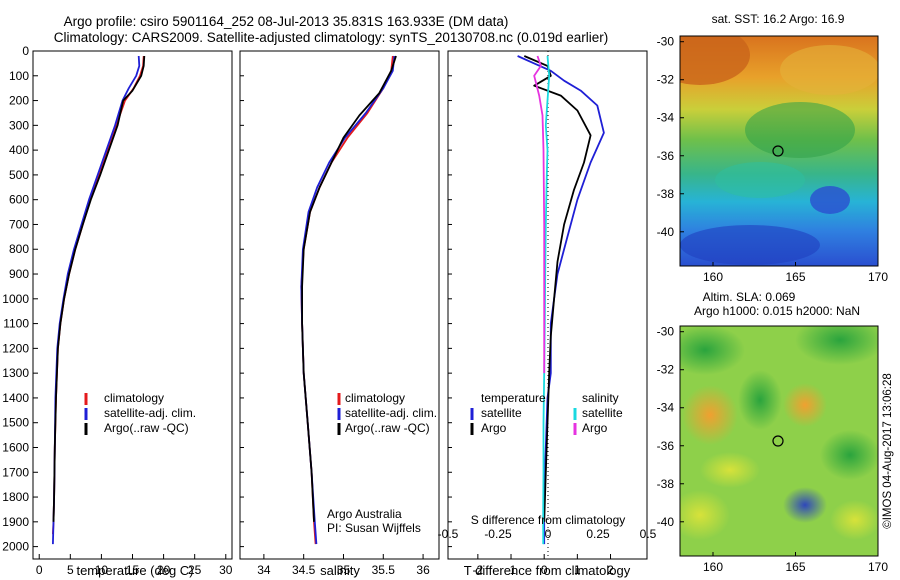 The image size is (900, 580). What do you see at coordinates (16, 324) in the screenshot?
I see `depth-tick-label: 1100` at bounding box center [16, 324].